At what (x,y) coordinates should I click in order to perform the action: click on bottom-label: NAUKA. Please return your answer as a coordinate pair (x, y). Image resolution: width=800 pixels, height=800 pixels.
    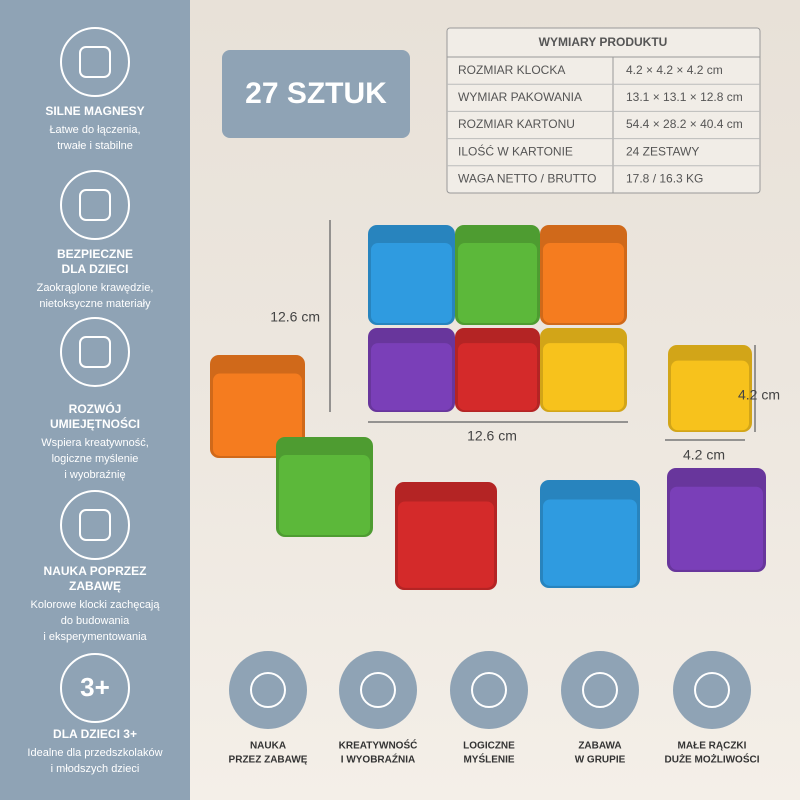
    Looking at the image, I should click on (268, 746).